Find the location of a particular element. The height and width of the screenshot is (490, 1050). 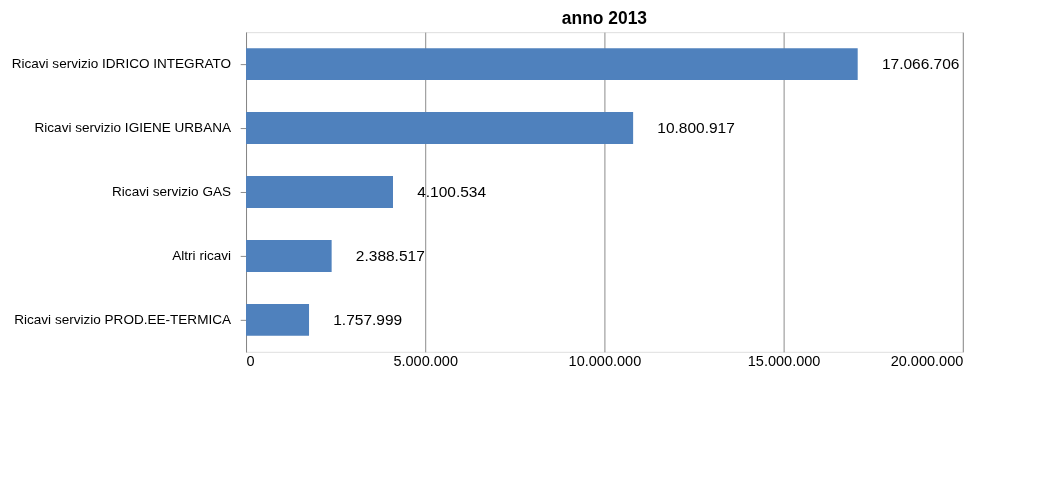

y-tick-label: Altri ricavi is located at coordinates (202, 255).